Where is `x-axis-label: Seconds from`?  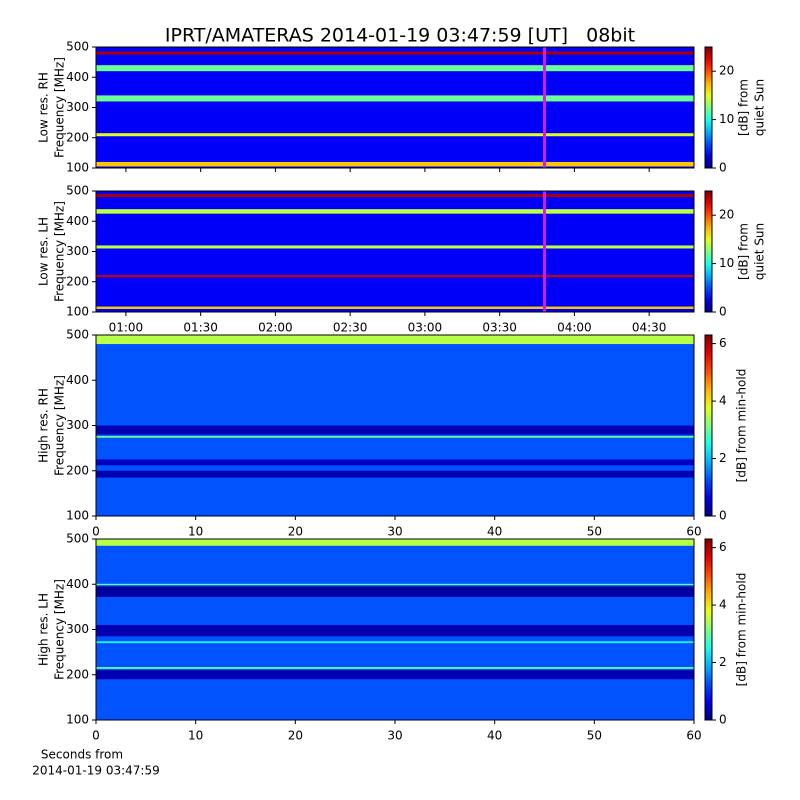
x-axis-label: Seconds from is located at coordinates (82, 755).